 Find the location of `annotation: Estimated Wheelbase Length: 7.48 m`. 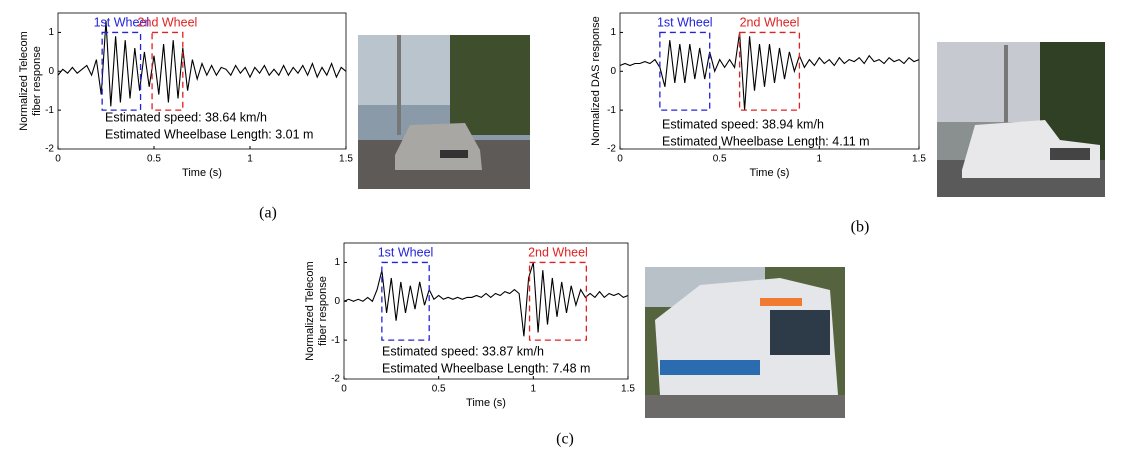

annotation: Estimated Wheelbase Length: 7.48 m is located at coordinates (486, 368).